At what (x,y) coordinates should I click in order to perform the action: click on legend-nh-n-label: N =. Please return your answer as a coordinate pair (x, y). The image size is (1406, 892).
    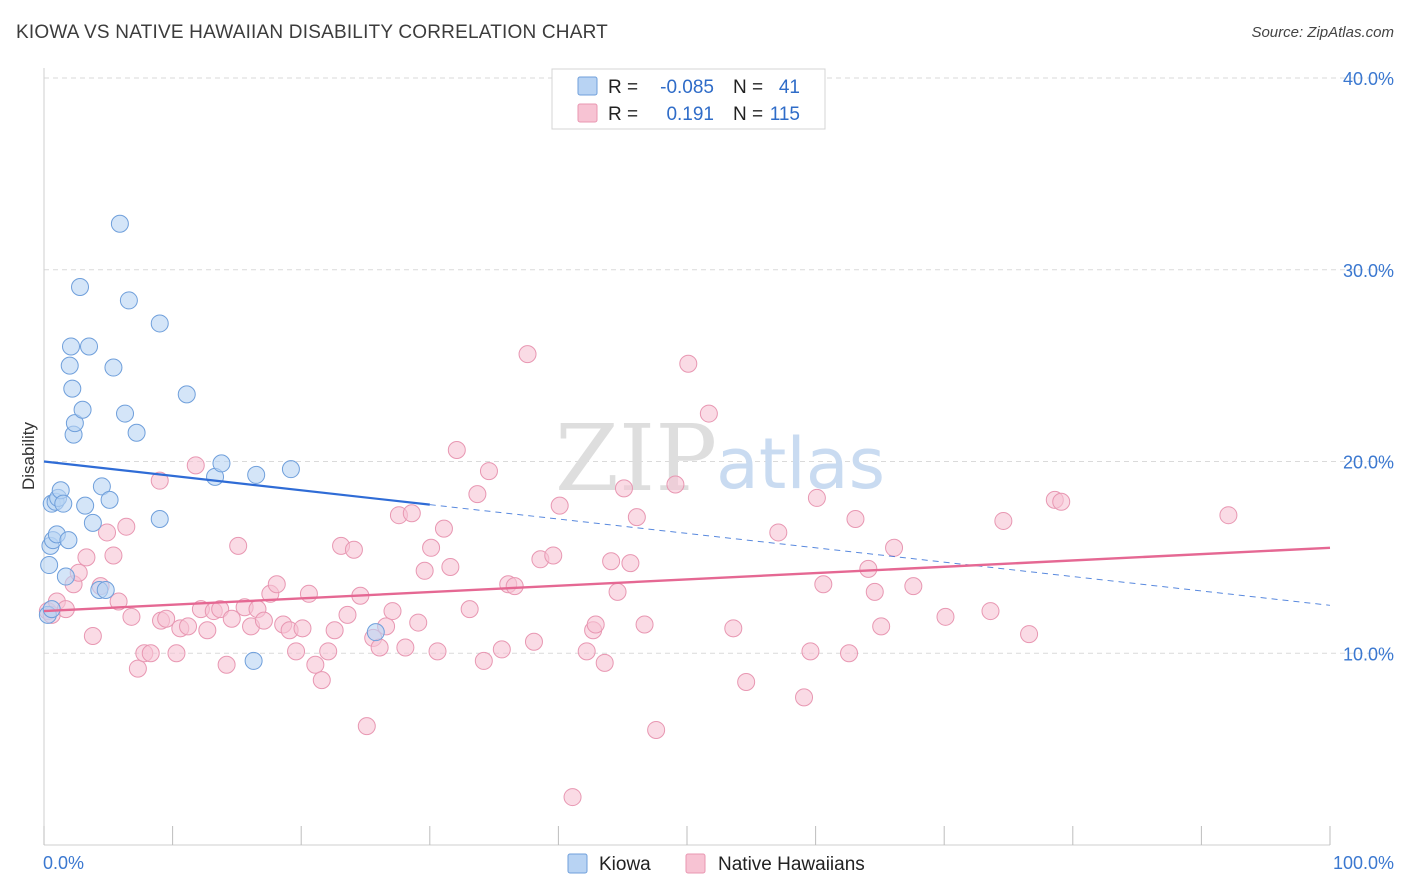
    Looking at the image, I should click on (748, 114).